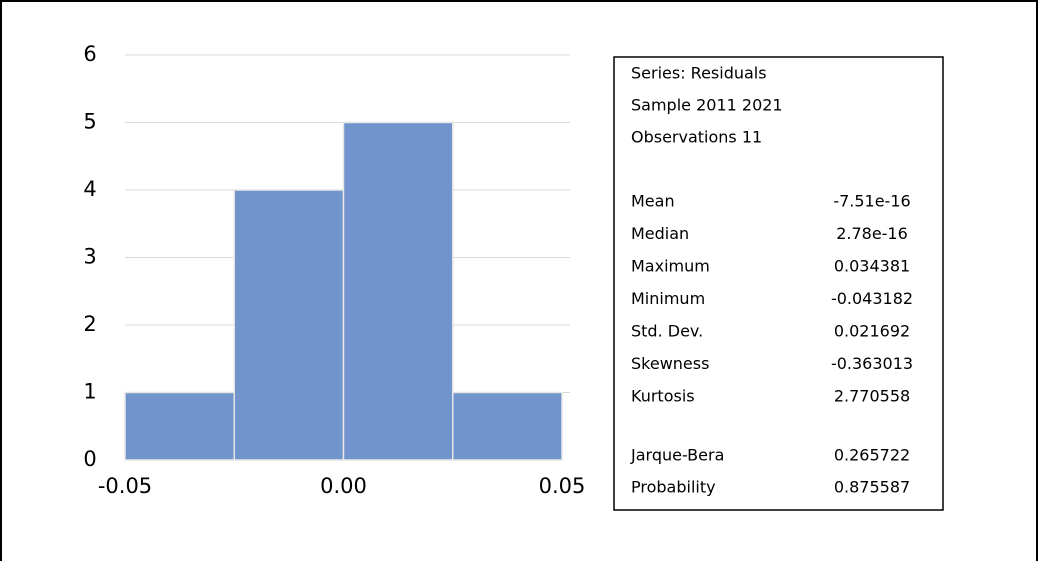 The width and height of the screenshot is (1039, 561). I want to click on test-value: 0.875587, so click(872, 487).